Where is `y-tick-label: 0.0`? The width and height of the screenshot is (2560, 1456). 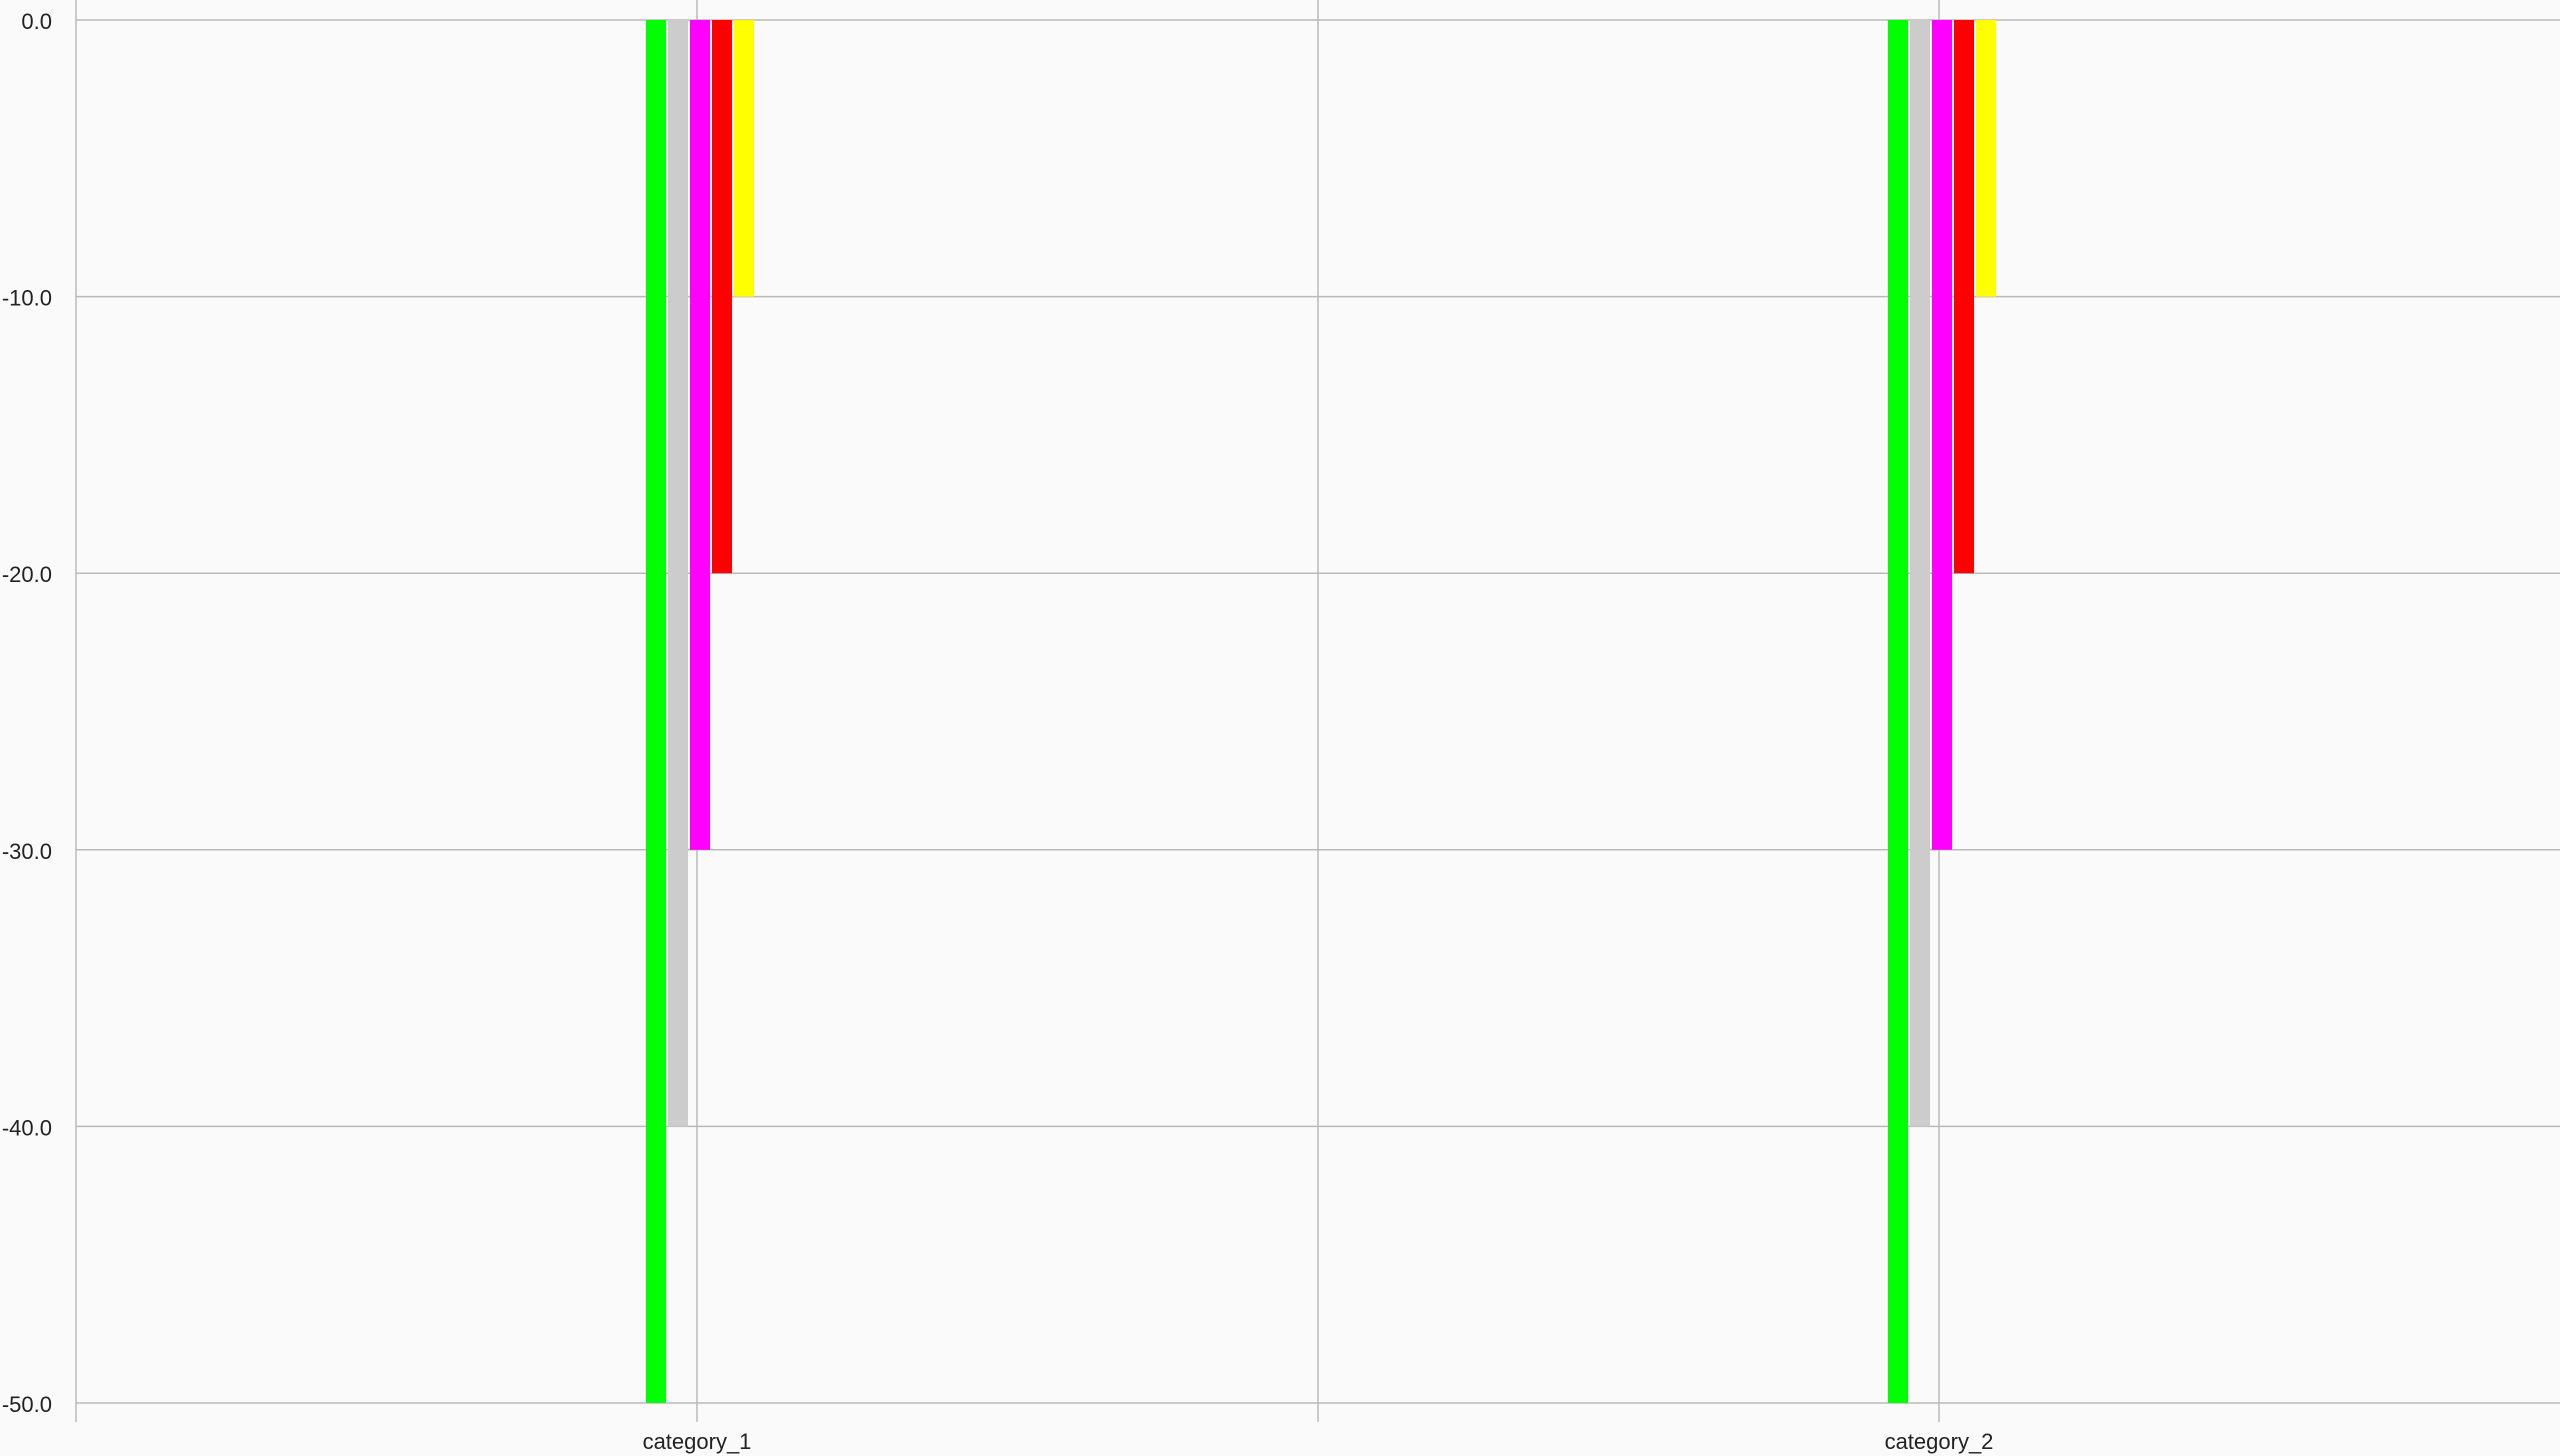 y-tick-label: 0.0 is located at coordinates (36, 21).